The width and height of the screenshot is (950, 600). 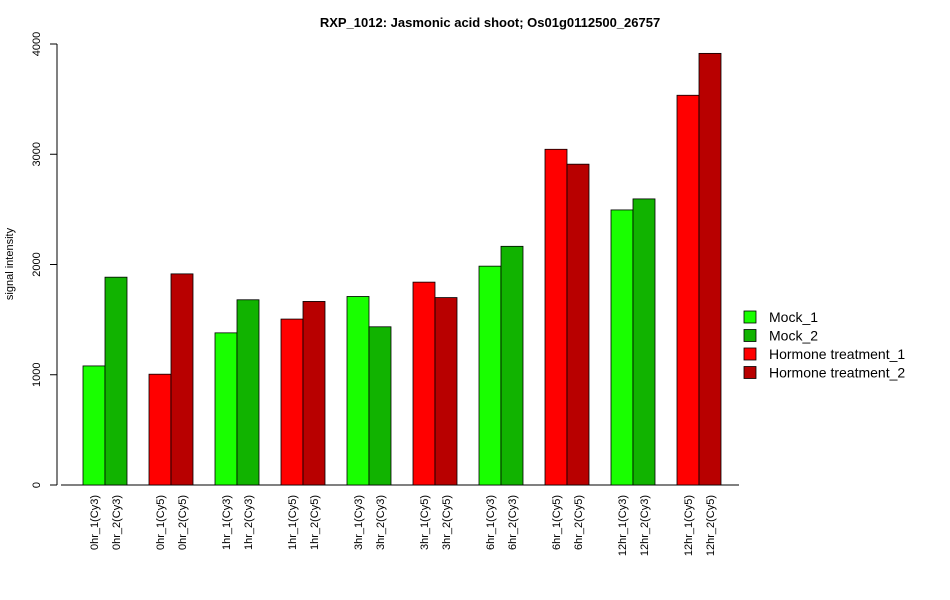 What do you see at coordinates (37, 485) in the screenshot?
I see `y-tick-label: 0` at bounding box center [37, 485].